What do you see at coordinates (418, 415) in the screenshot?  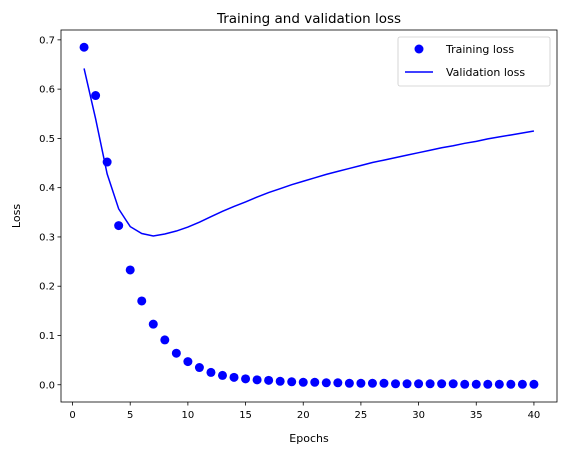 I see `x-tick-label: 30` at bounding box center [418, 415].